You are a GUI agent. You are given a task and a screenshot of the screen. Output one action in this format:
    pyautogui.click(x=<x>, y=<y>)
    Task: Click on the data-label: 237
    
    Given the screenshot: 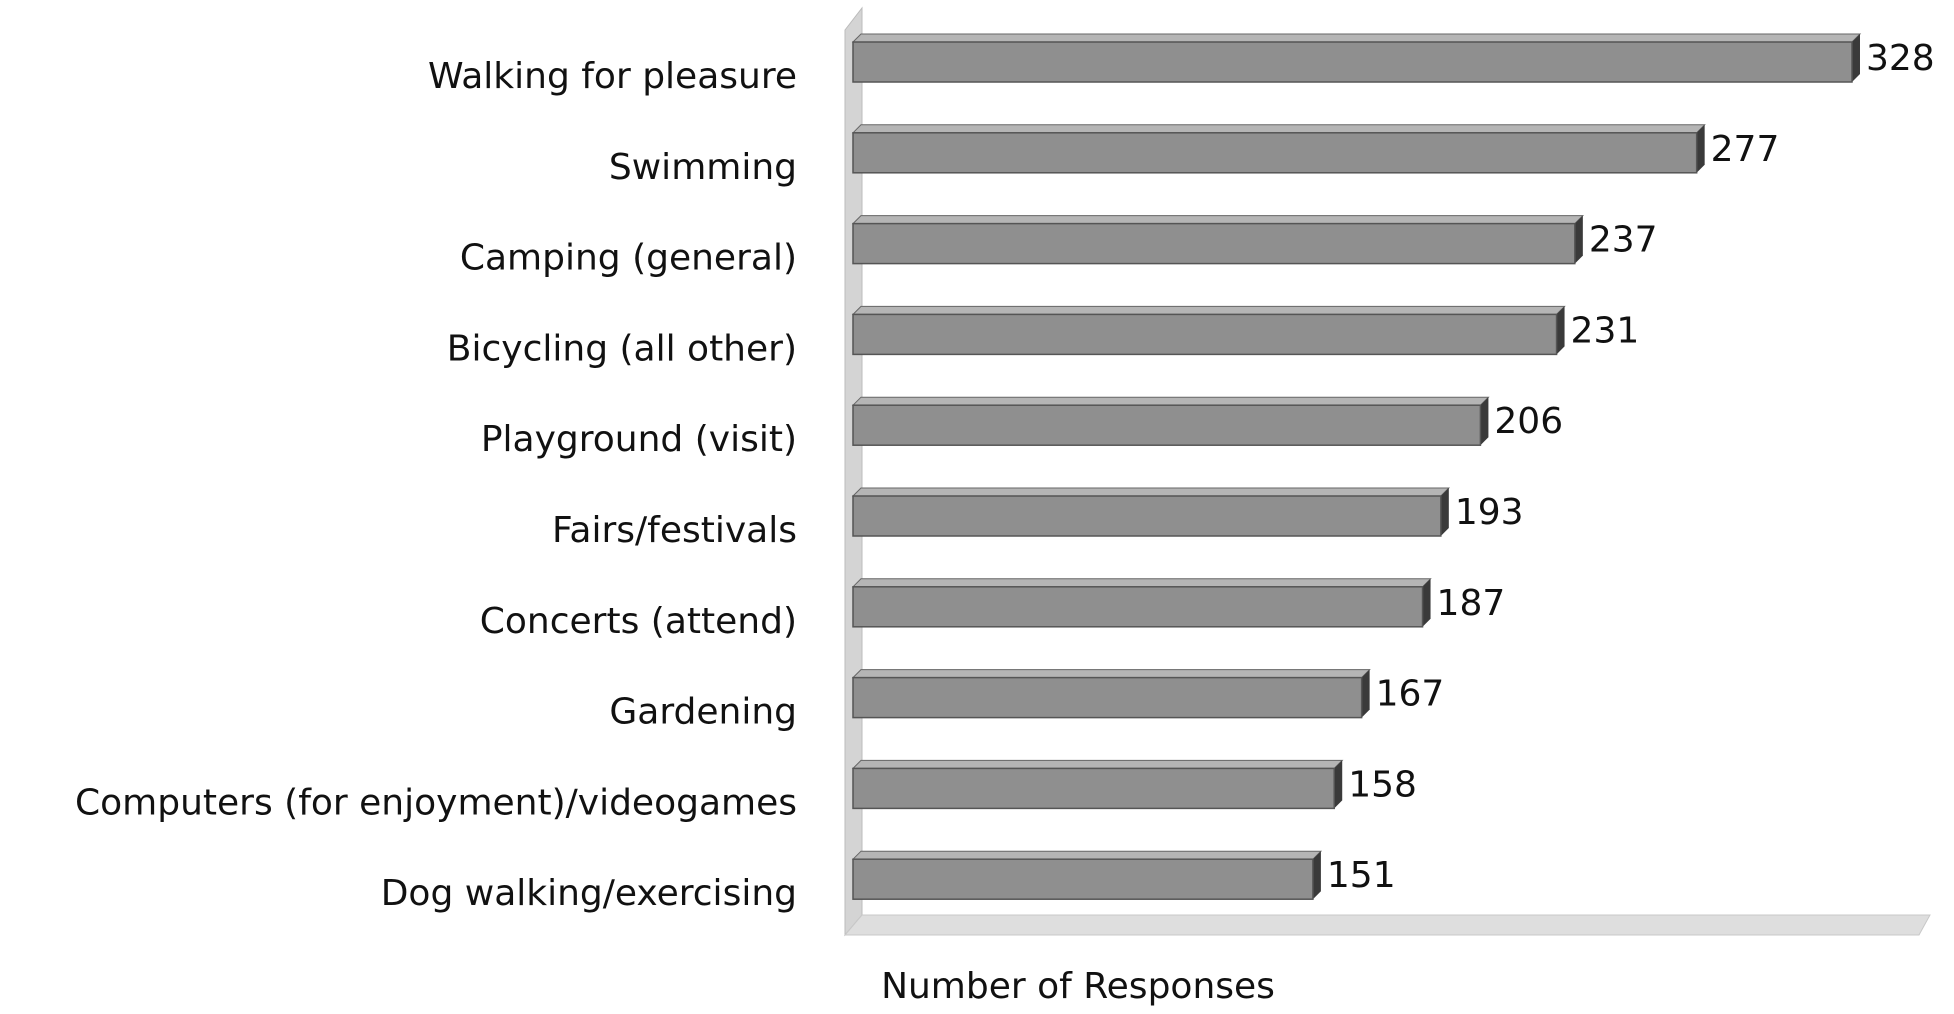 What is the action you would take?
    pyautogui.click(x=1623, y=240)
    